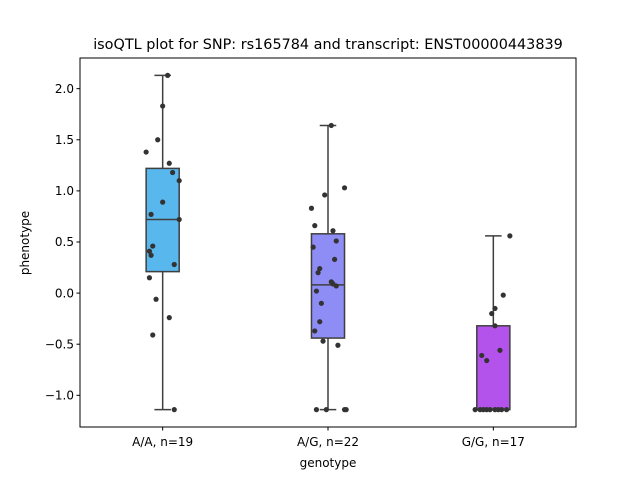 The height and width of the screenshot is (480, 640). I want to click on x-tick-label: G/G, n=17, so click(493, 442).